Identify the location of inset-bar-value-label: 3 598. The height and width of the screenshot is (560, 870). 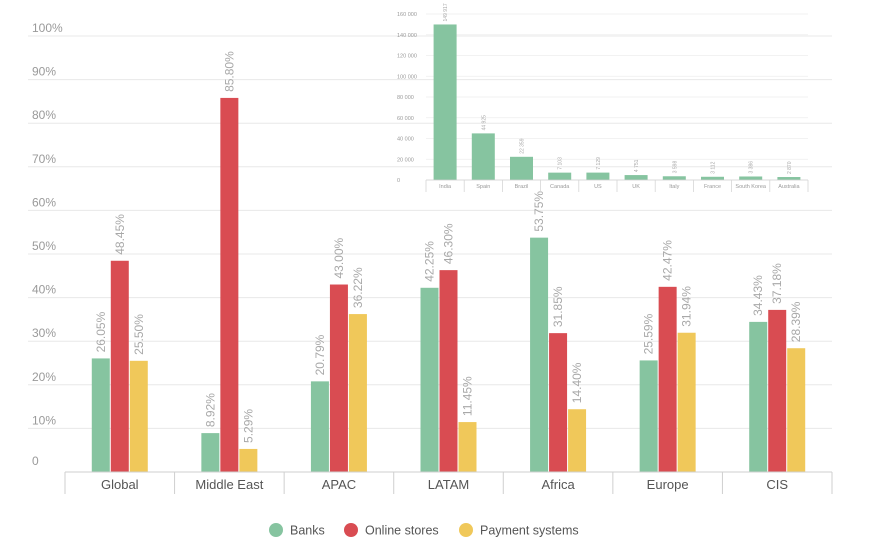
(675, 167).